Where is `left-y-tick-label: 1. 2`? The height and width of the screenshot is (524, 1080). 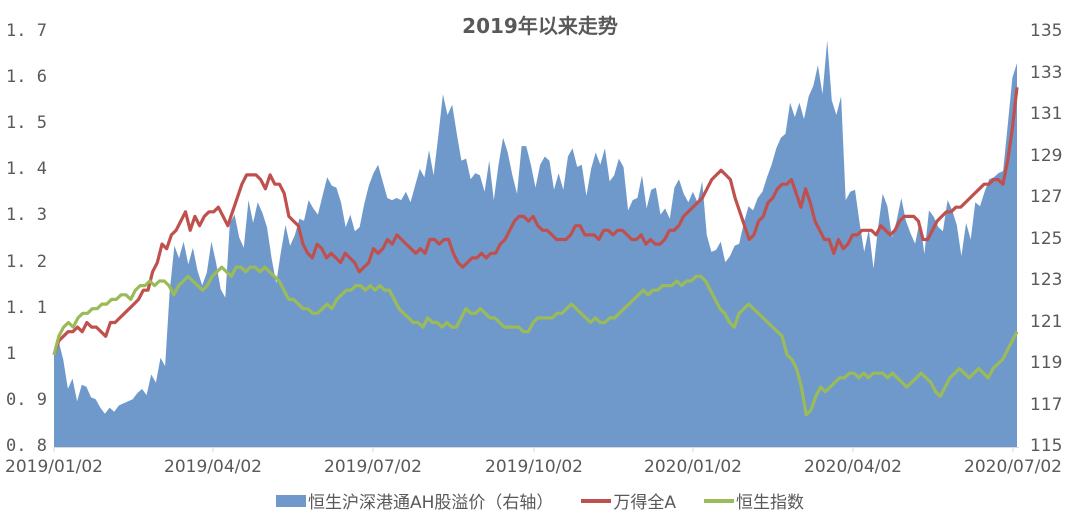 left-y-tick-label: 1. 2 is located at coordinates (26, 261).